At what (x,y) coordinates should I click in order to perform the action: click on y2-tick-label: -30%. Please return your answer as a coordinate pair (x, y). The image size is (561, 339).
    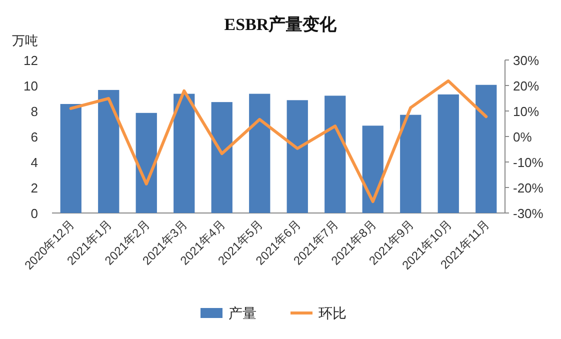
    Looking at the image, I should click on (528, 213).